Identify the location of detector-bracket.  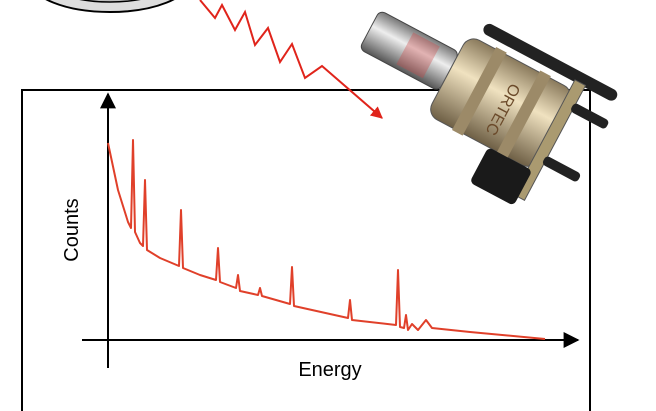
(550, 140).